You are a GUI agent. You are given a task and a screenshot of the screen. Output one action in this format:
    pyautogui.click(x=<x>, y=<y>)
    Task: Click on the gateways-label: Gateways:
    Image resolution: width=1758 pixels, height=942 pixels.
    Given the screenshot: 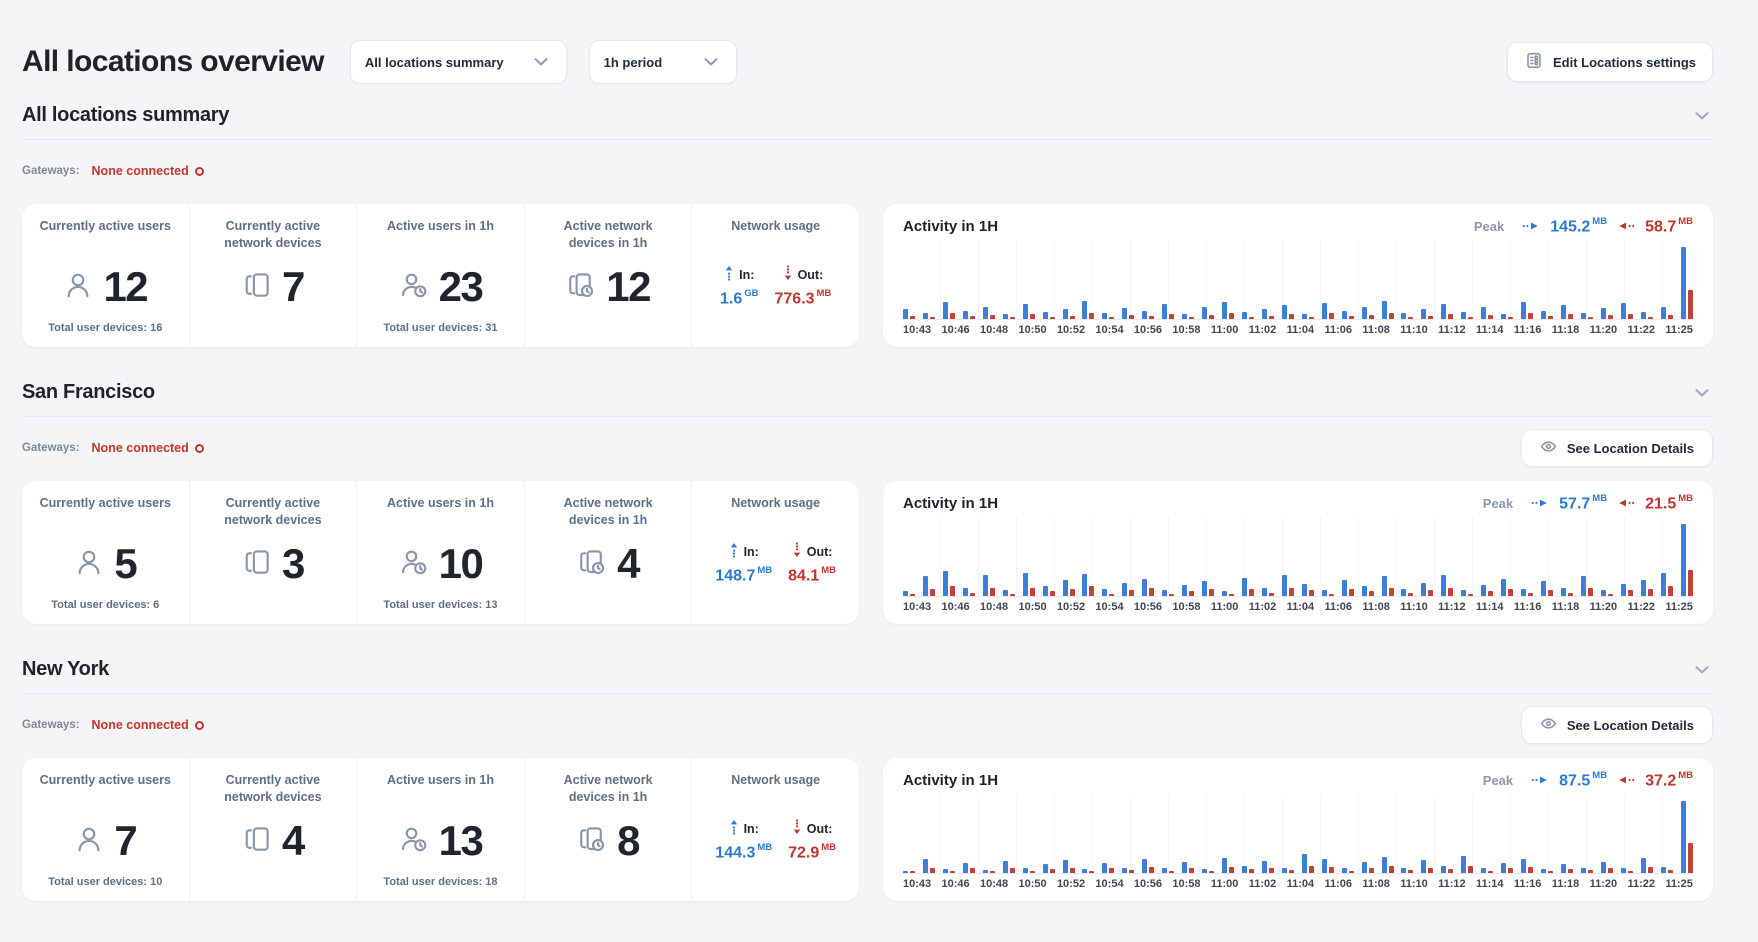 What is the action you would take?
    pyautogui.click(x=51, y=448)
    